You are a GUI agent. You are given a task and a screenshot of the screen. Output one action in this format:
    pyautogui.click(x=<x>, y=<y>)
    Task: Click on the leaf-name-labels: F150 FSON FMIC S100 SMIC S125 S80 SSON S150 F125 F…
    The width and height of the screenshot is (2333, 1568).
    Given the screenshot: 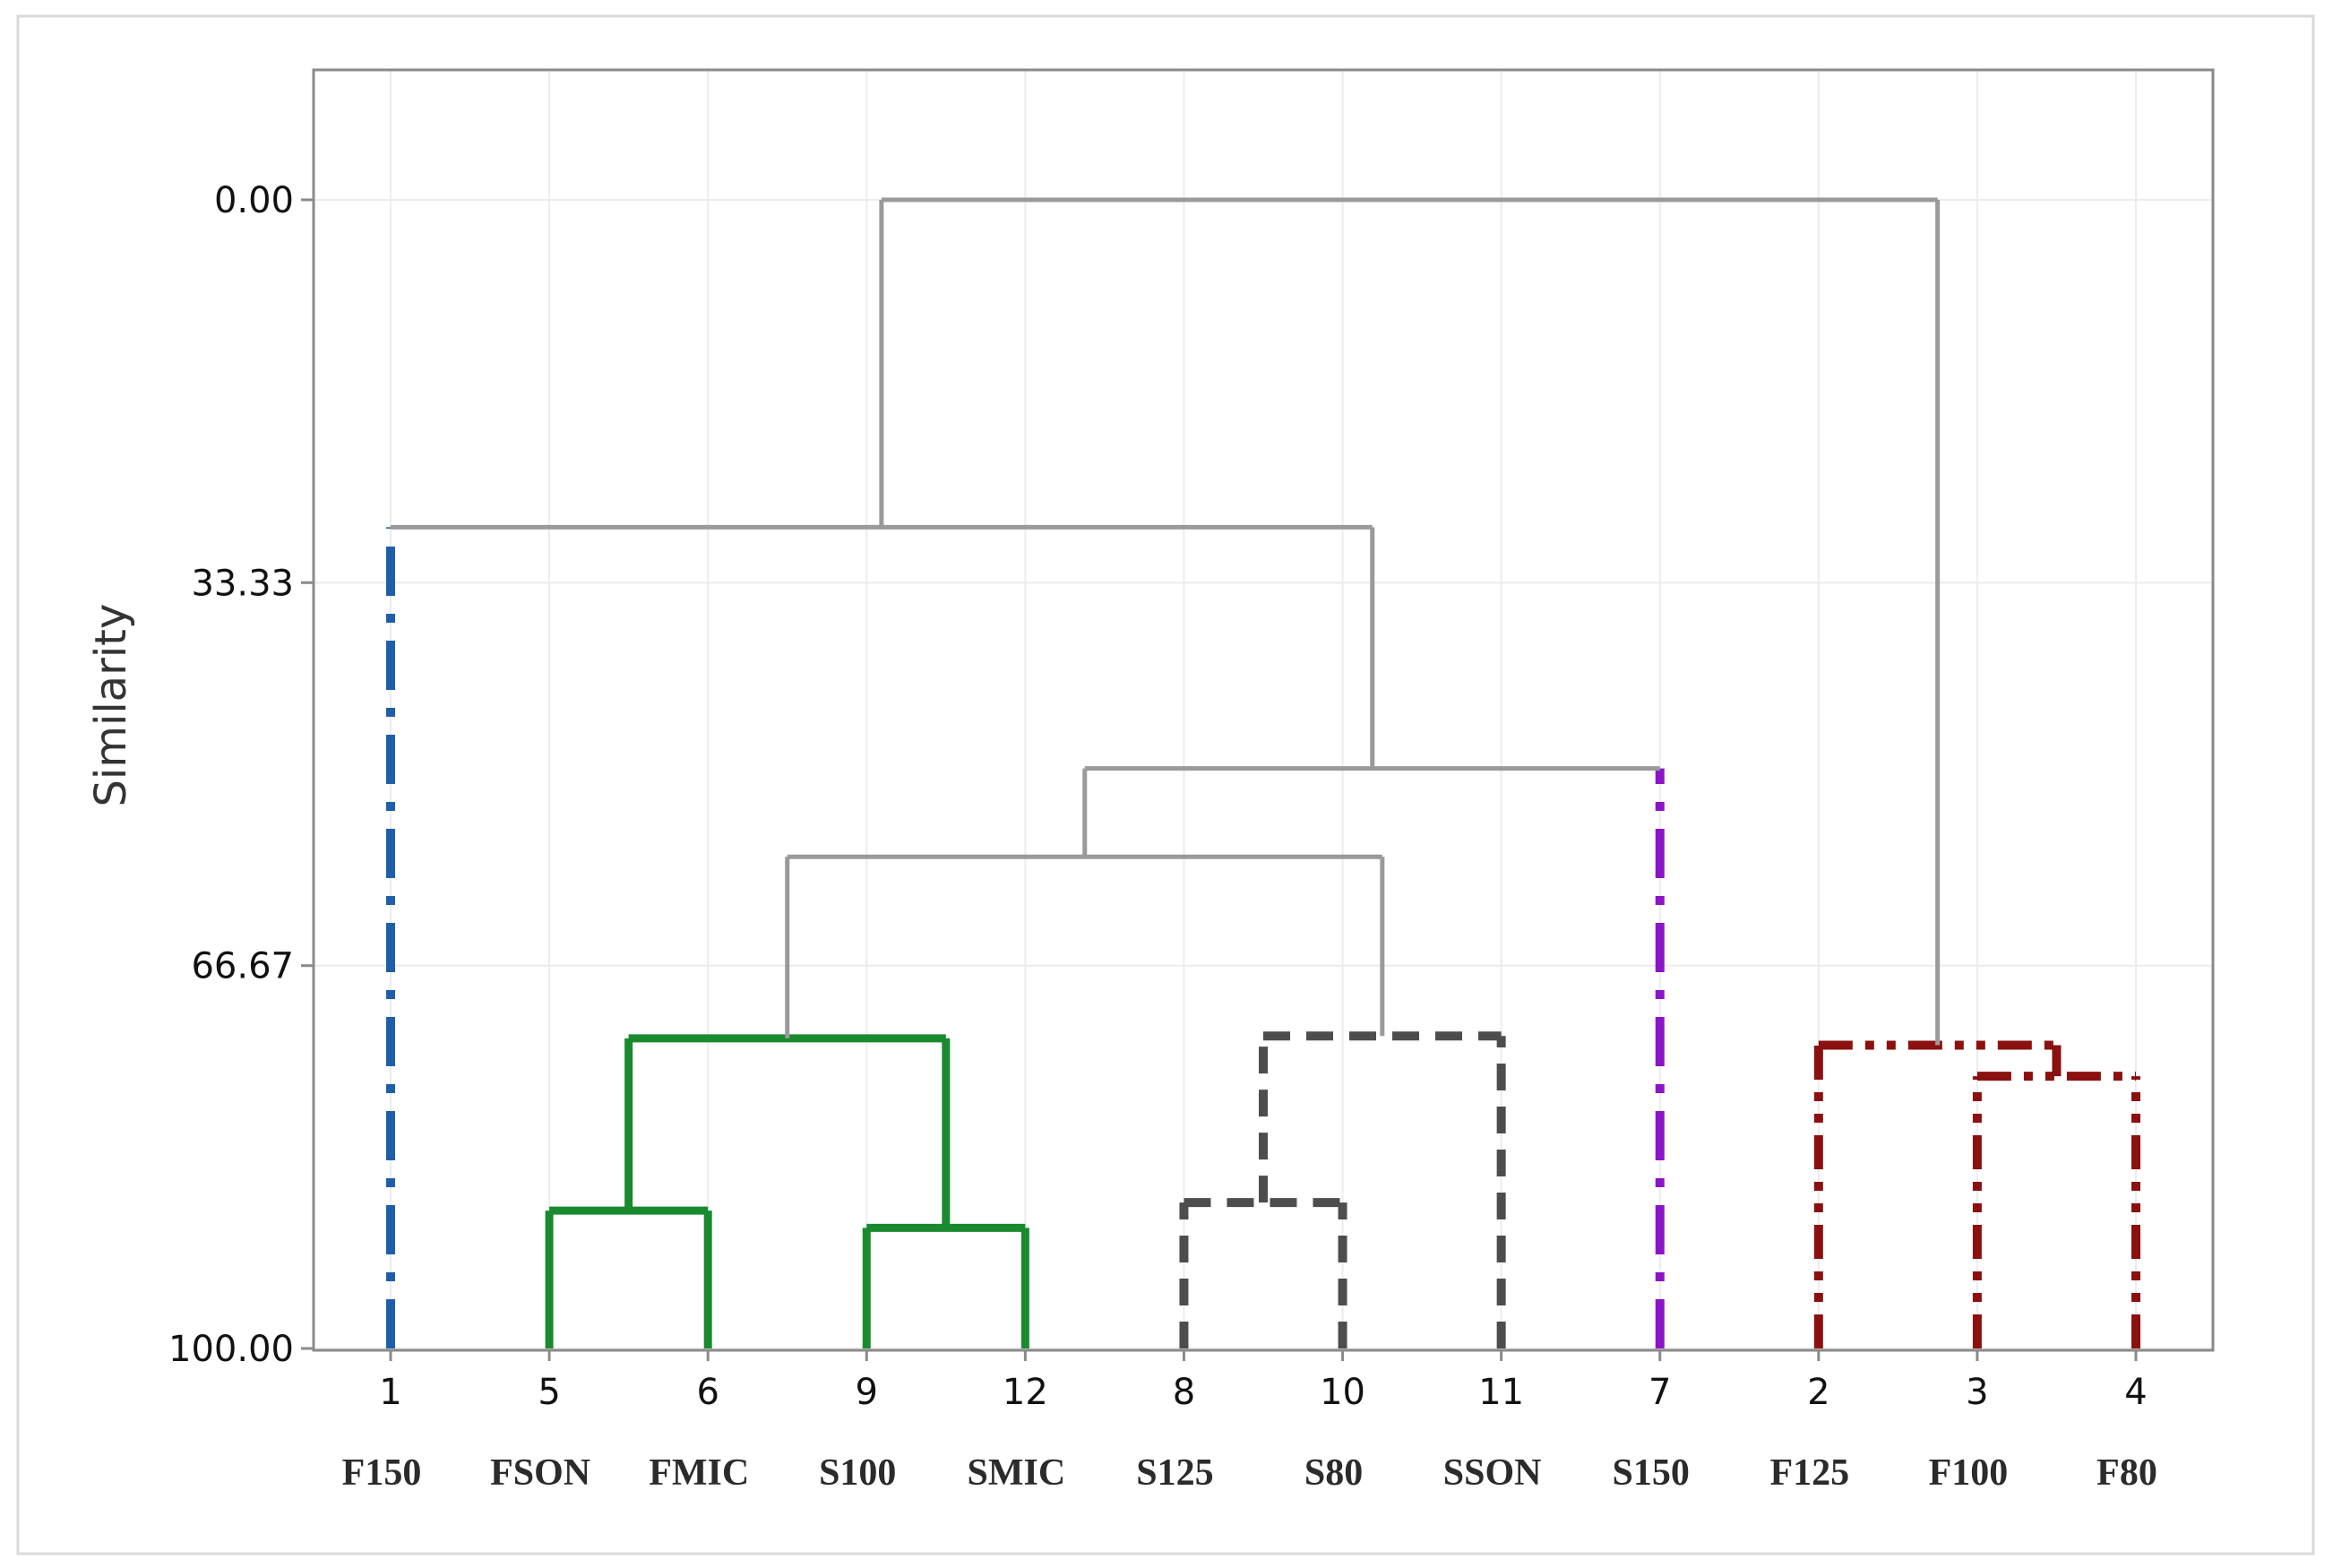 What is the action you would take?
    pyautogui.click(x=1249, y=1473)
    